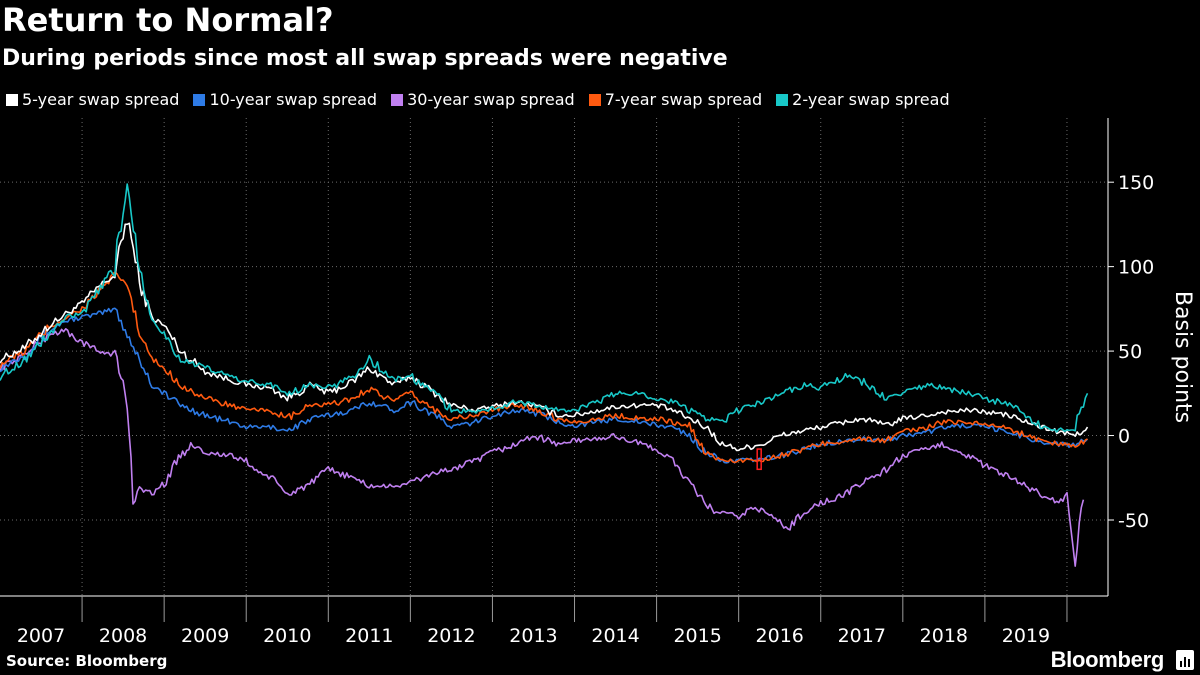 Image resolution: width=1200 pixels, height=675 pixels. Describe the element at coordinates (491, 99) in the screenshot. I see `legend-label: 30-year swap spread` at that location.